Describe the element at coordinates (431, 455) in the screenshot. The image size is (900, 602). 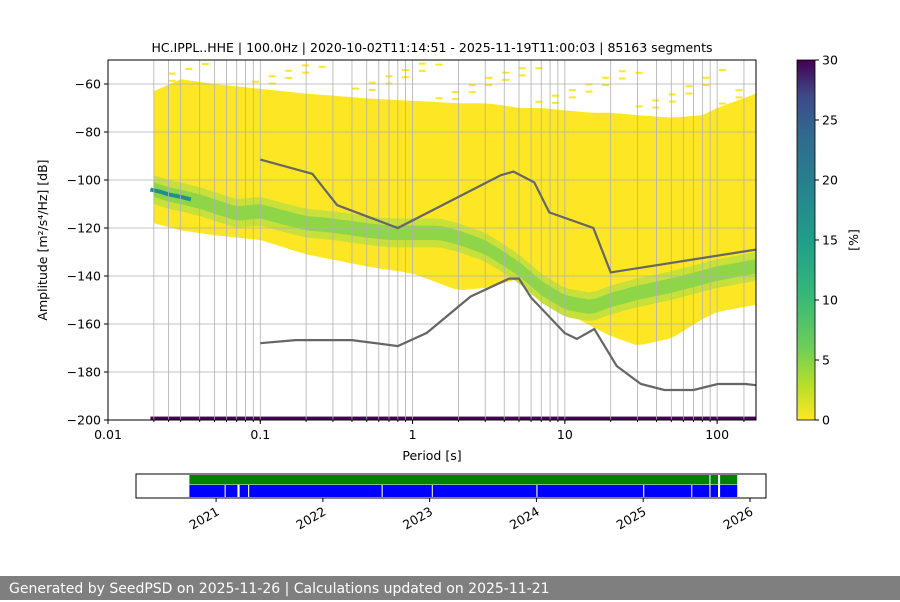
I see `x-axis-label: Period [s]` at that location.